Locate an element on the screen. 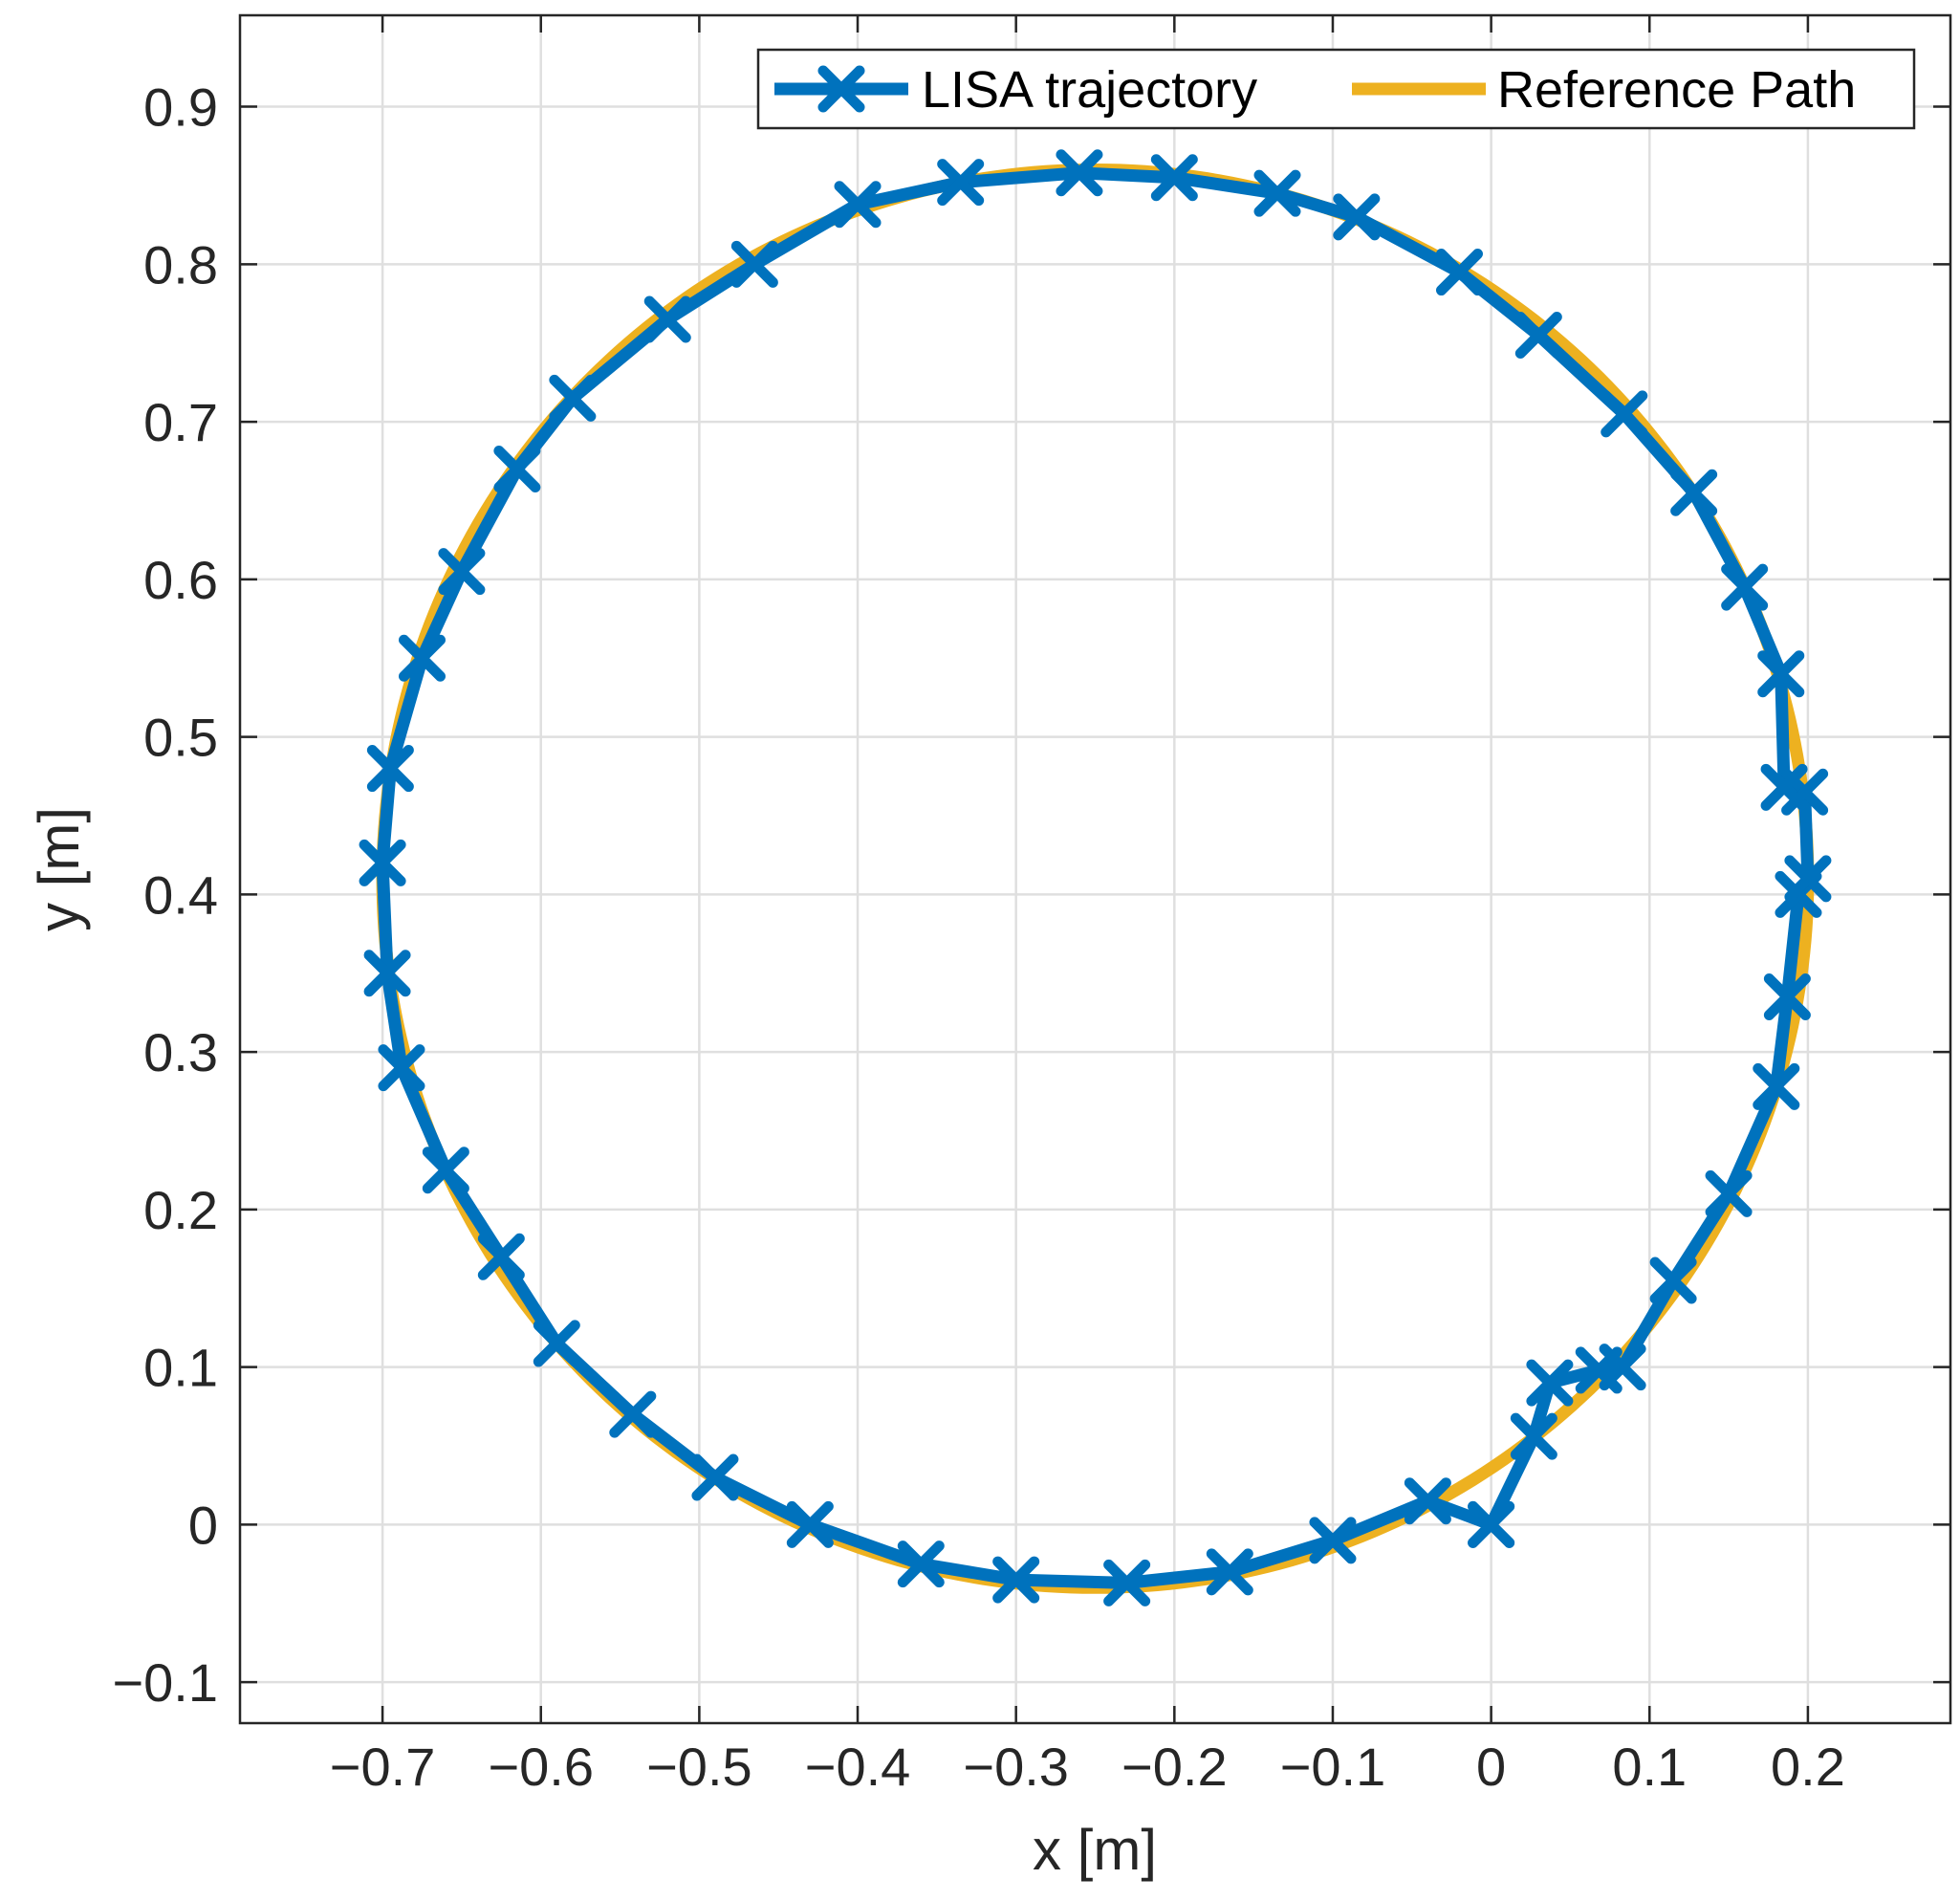 This screenshot has height=1901, width=1960. y-tick-label: 0 is located at coordinates (203, 1525).